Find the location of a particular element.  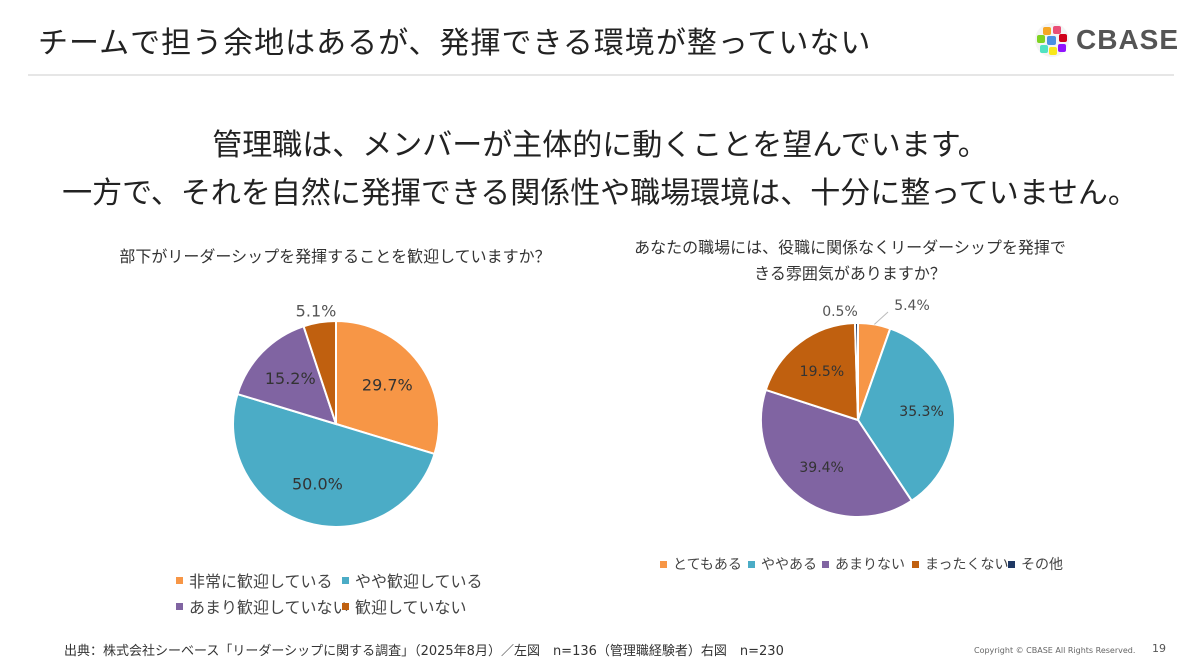

left-legend-item-2: あまり歓迎していない is located at coordinates (262, 606).